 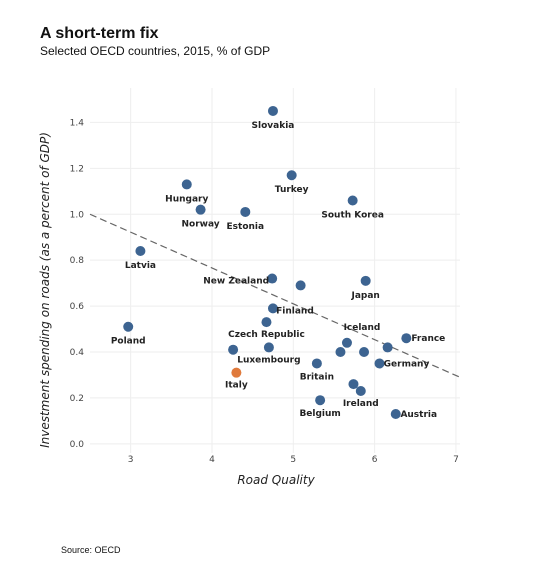 I want to click on source-note: Source: OECD, so click(x=91, y=550).